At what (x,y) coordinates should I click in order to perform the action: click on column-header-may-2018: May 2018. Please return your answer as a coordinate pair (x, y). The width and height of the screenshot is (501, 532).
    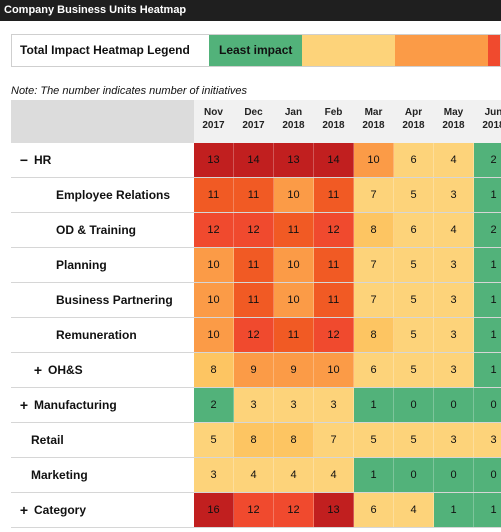
    Looking at the image, I should click on (453, 119).